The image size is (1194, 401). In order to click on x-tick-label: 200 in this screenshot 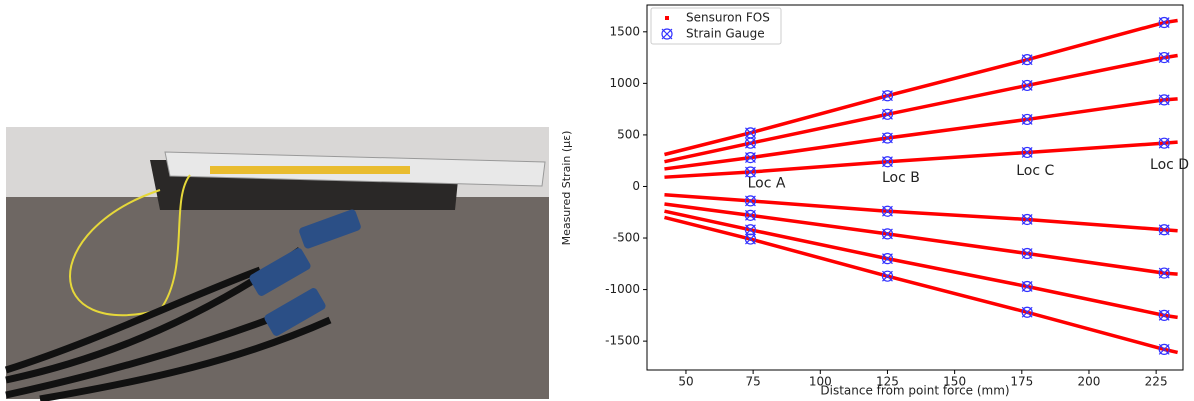, I will do `click(1089, 382)`.